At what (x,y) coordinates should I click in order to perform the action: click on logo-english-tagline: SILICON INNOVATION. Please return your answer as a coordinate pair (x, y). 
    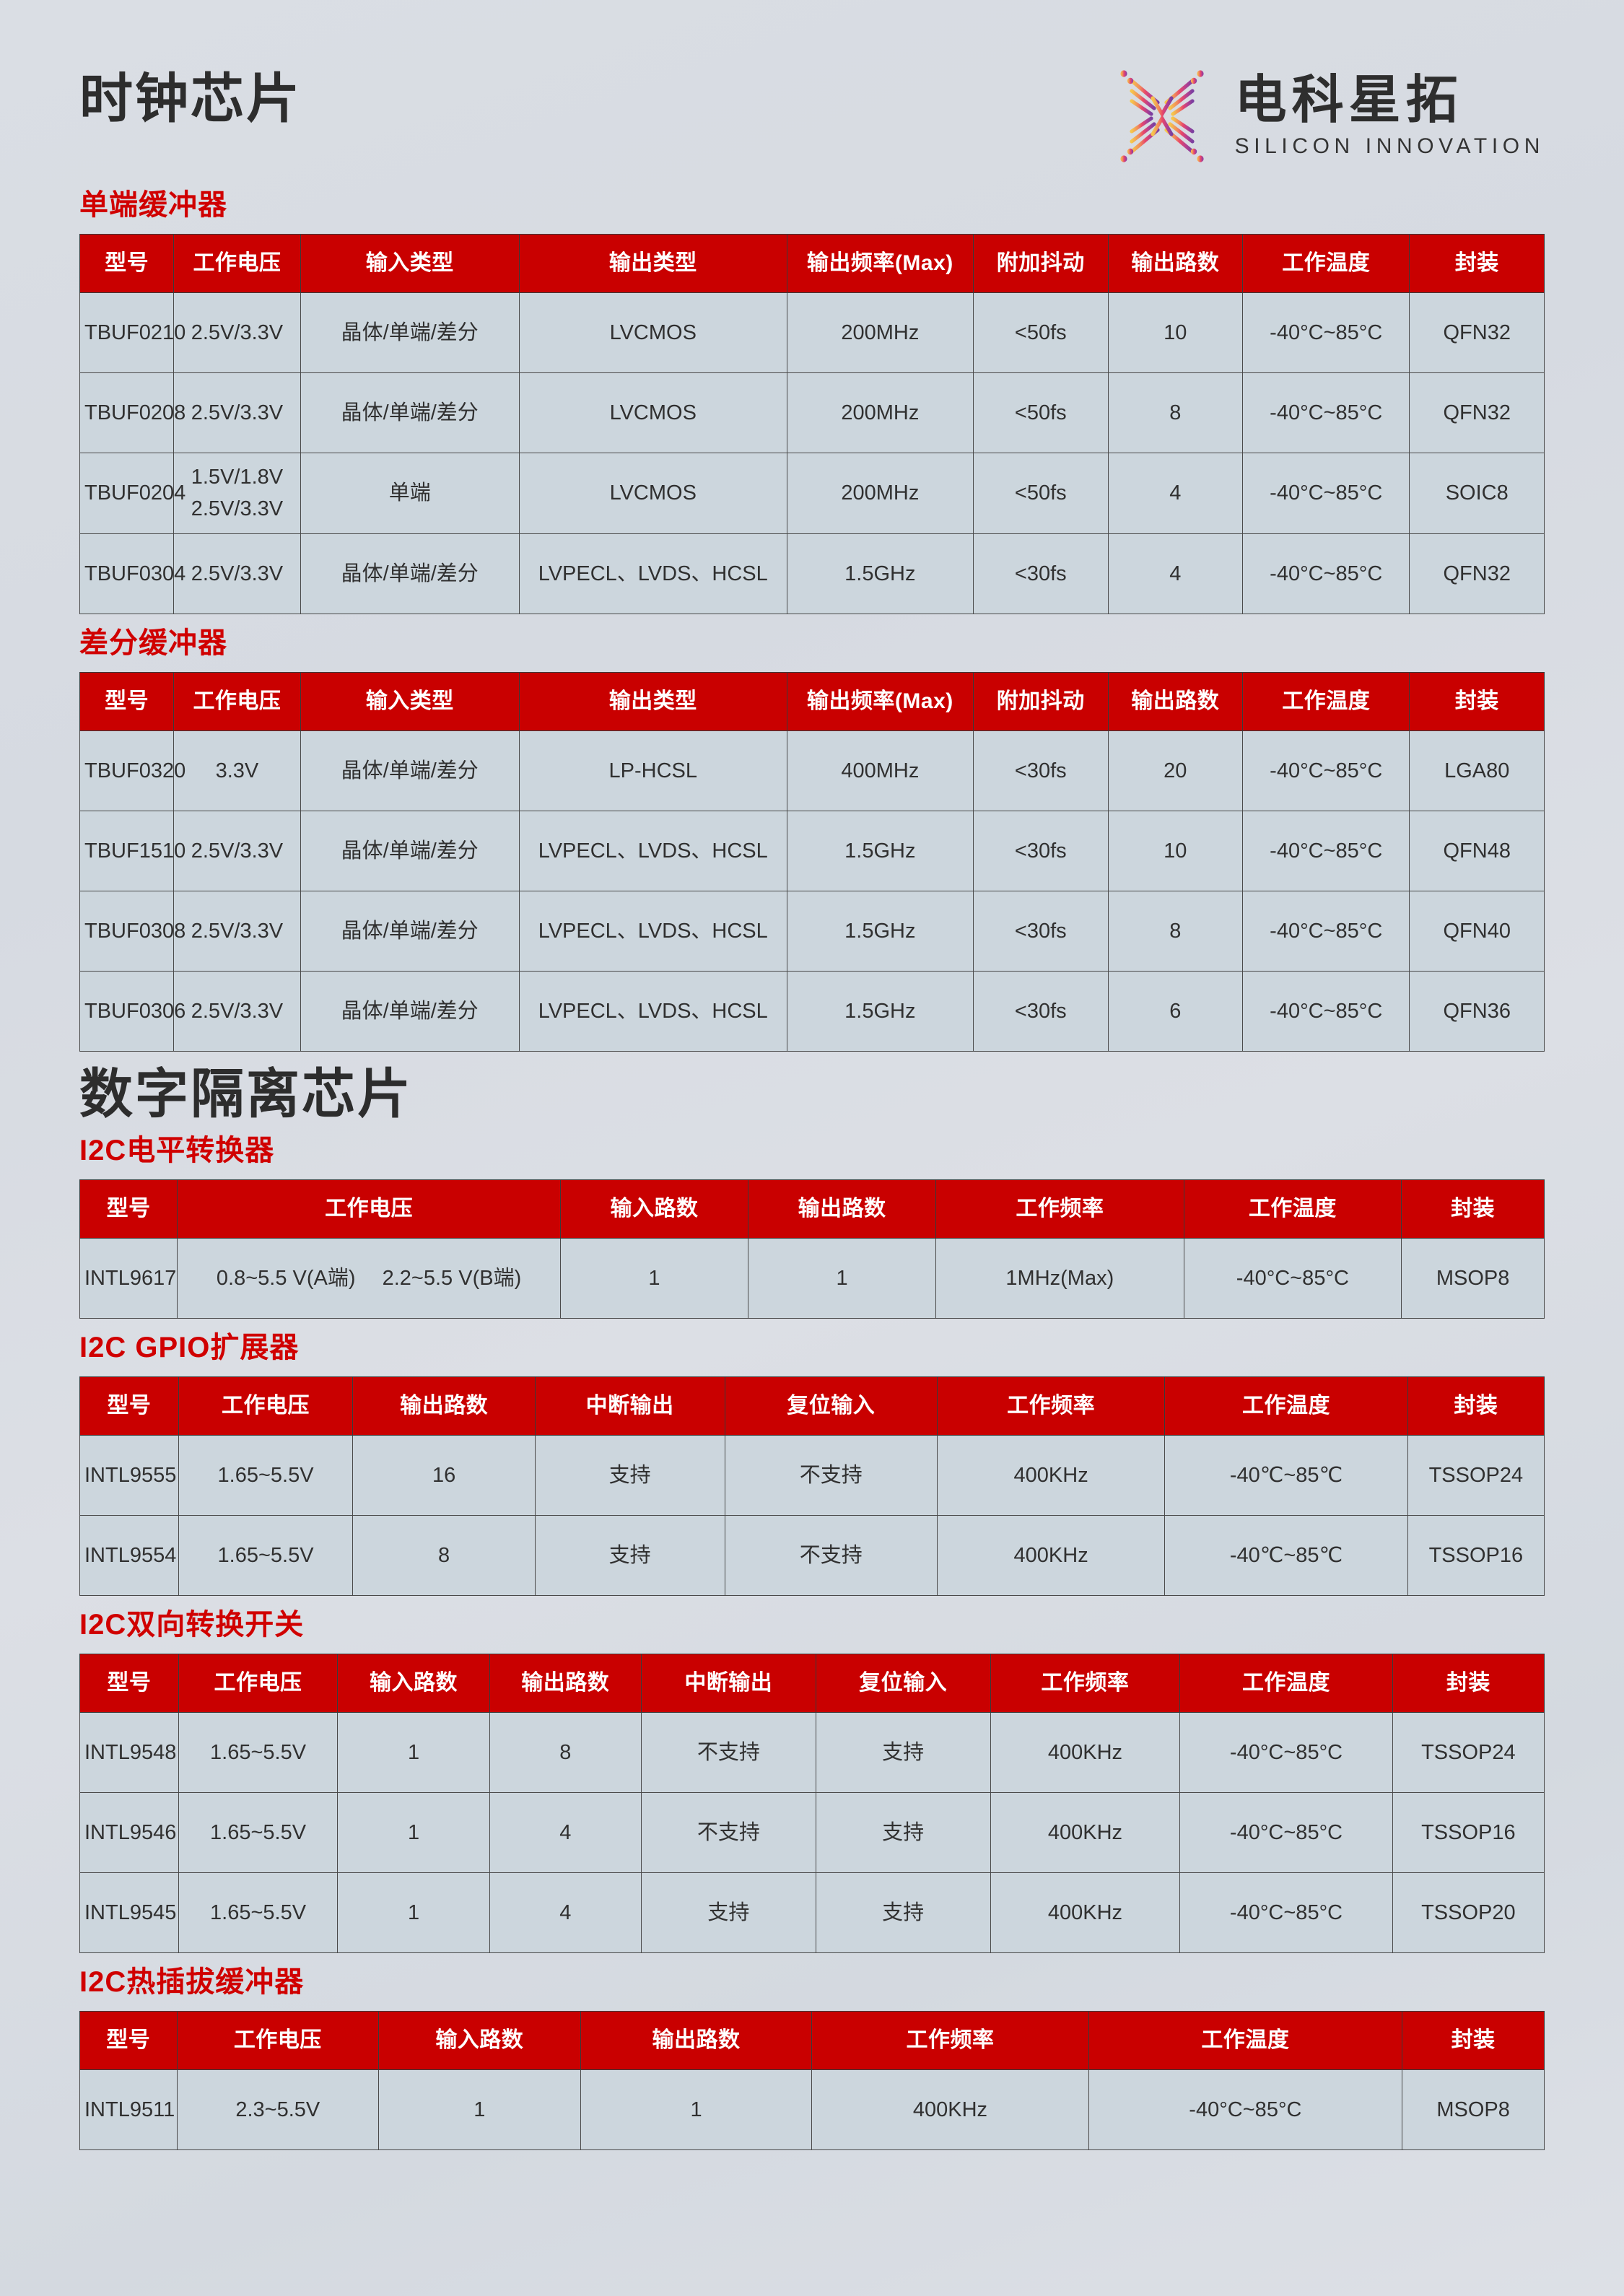
    Looking at the image, I should click on (1389, 146).